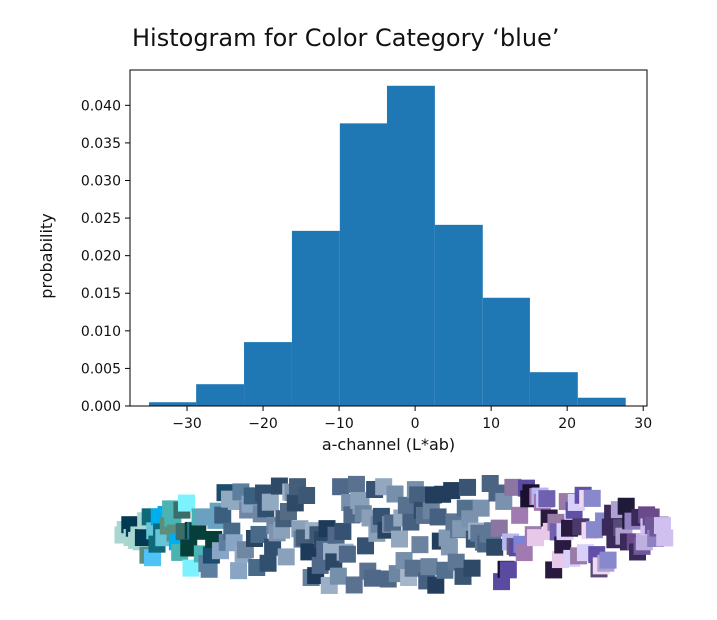 Image resolution: width=717 pixels, height=620 pixels. I want to click on x-tick-label: 0, so click(415, 424).